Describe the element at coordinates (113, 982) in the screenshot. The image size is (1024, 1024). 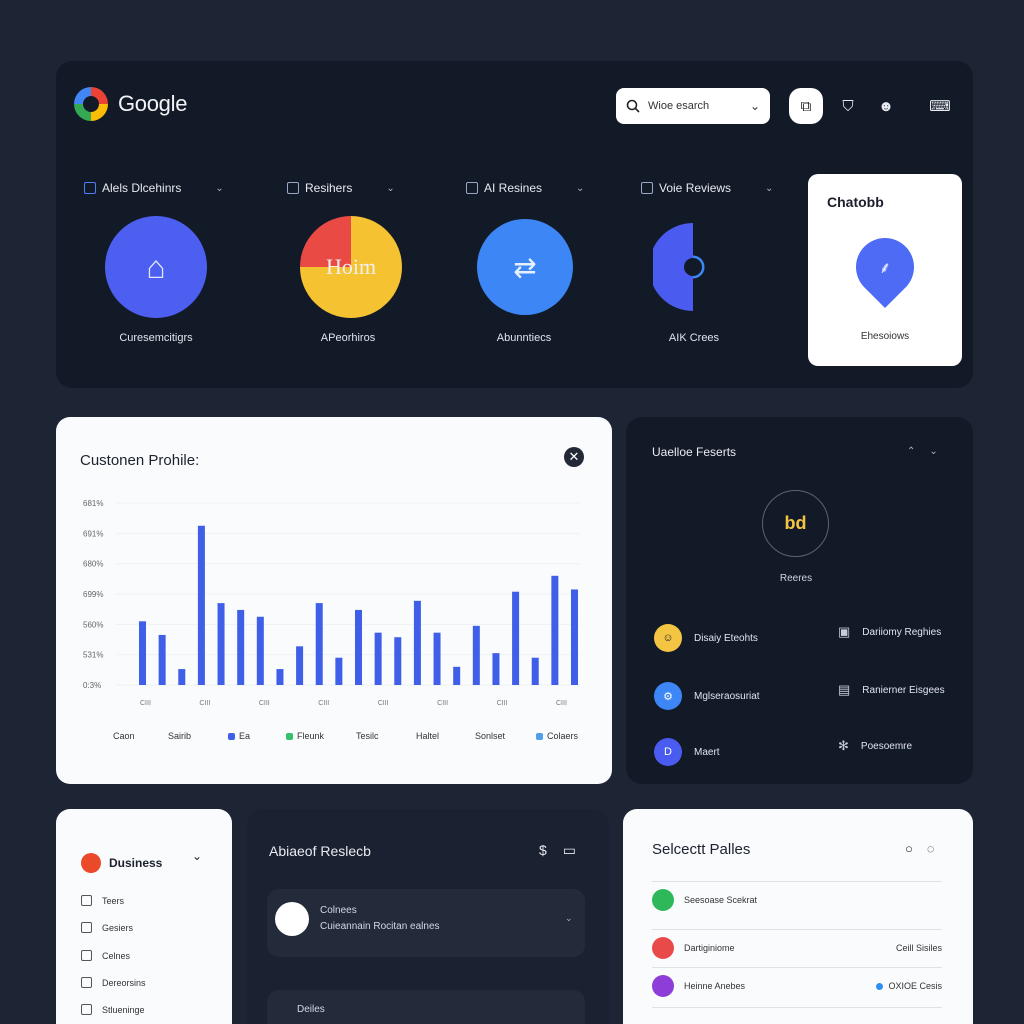
I see `nav-item: Dereorsins` at that location.